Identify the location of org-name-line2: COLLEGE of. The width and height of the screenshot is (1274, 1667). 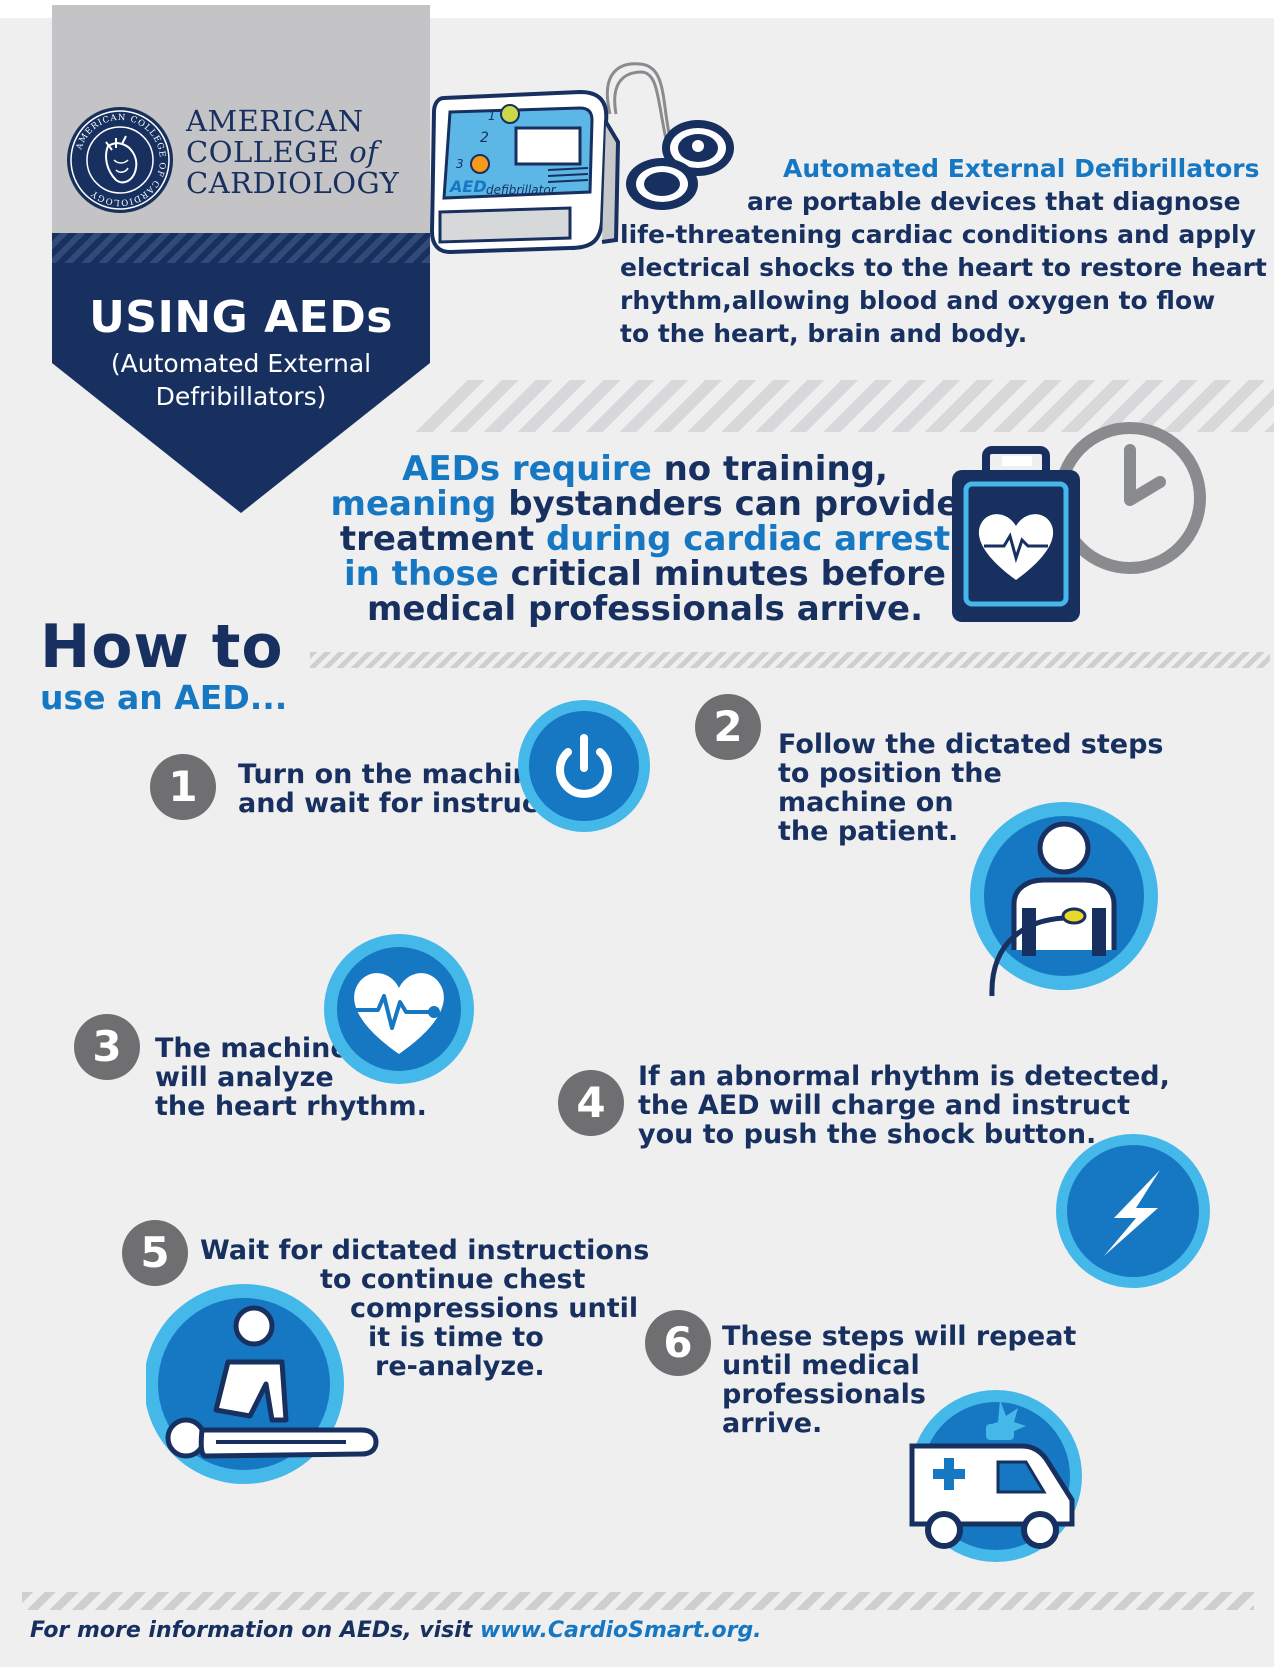
(282, 152).